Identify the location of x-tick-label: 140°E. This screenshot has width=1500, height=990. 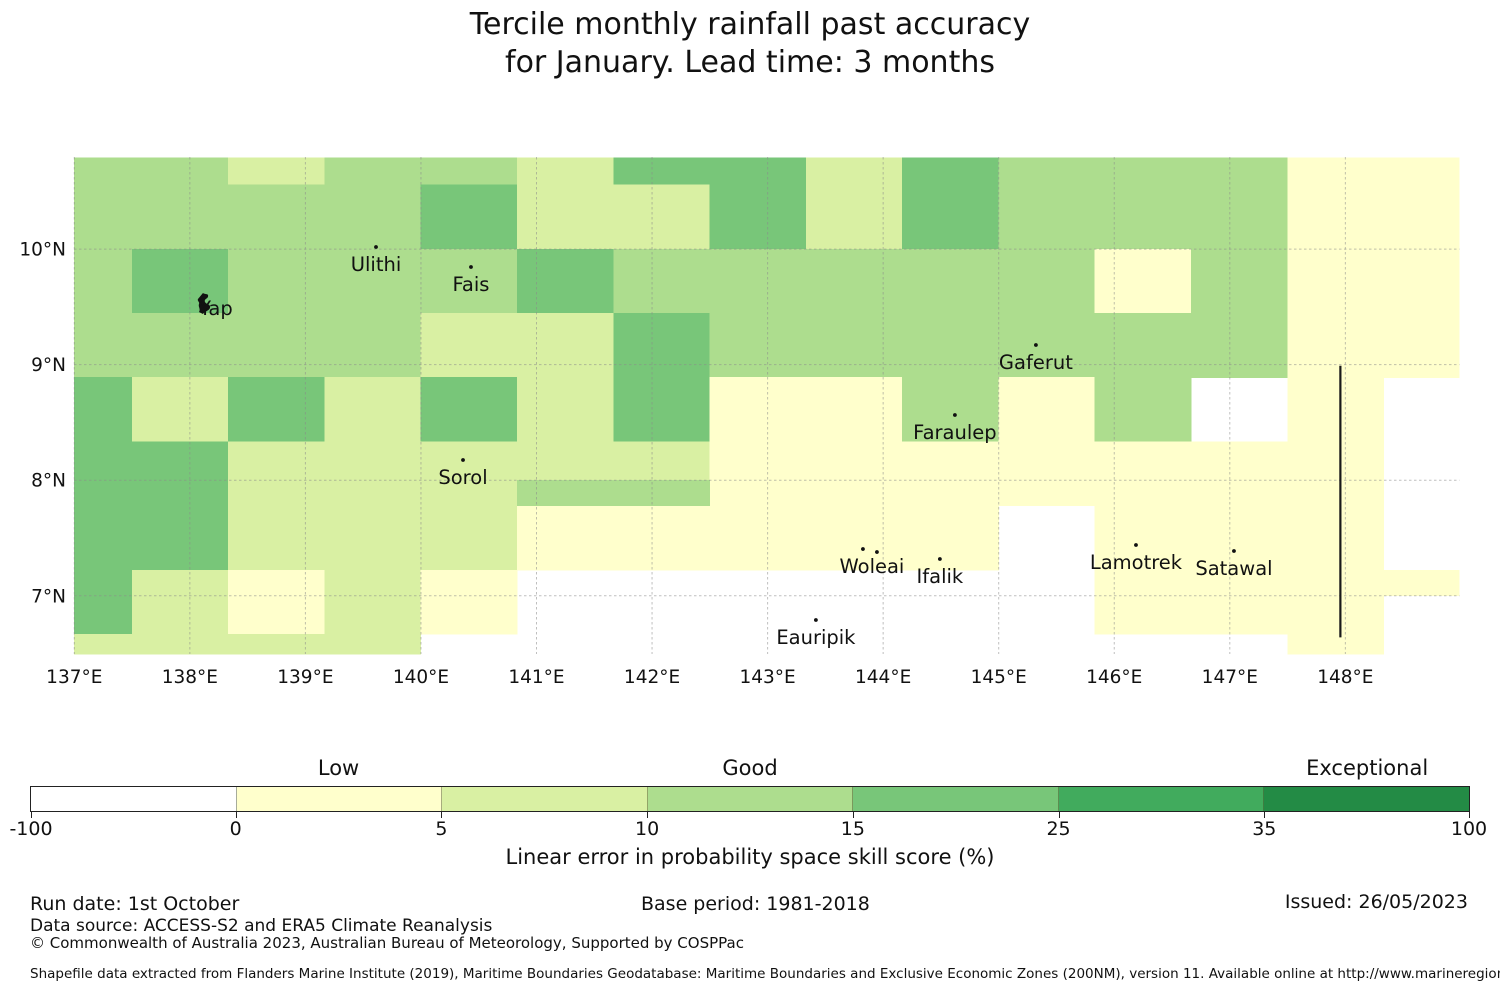
(421, 677).